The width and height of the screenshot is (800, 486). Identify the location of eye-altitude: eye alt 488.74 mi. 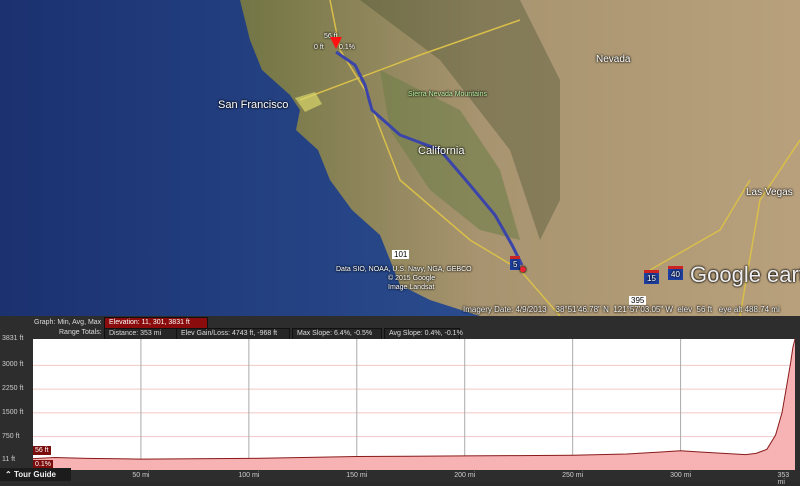
(749, 309).